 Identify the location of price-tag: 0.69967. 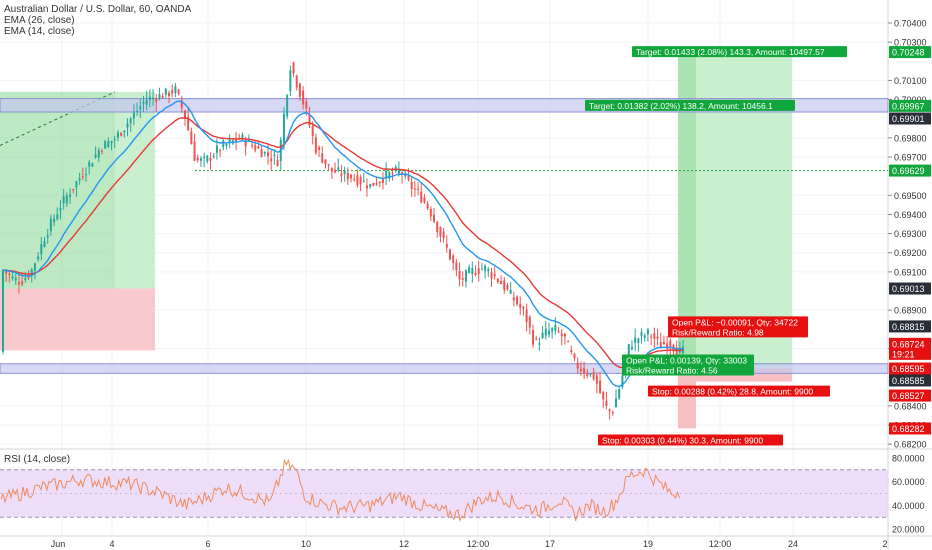
(908, 106).